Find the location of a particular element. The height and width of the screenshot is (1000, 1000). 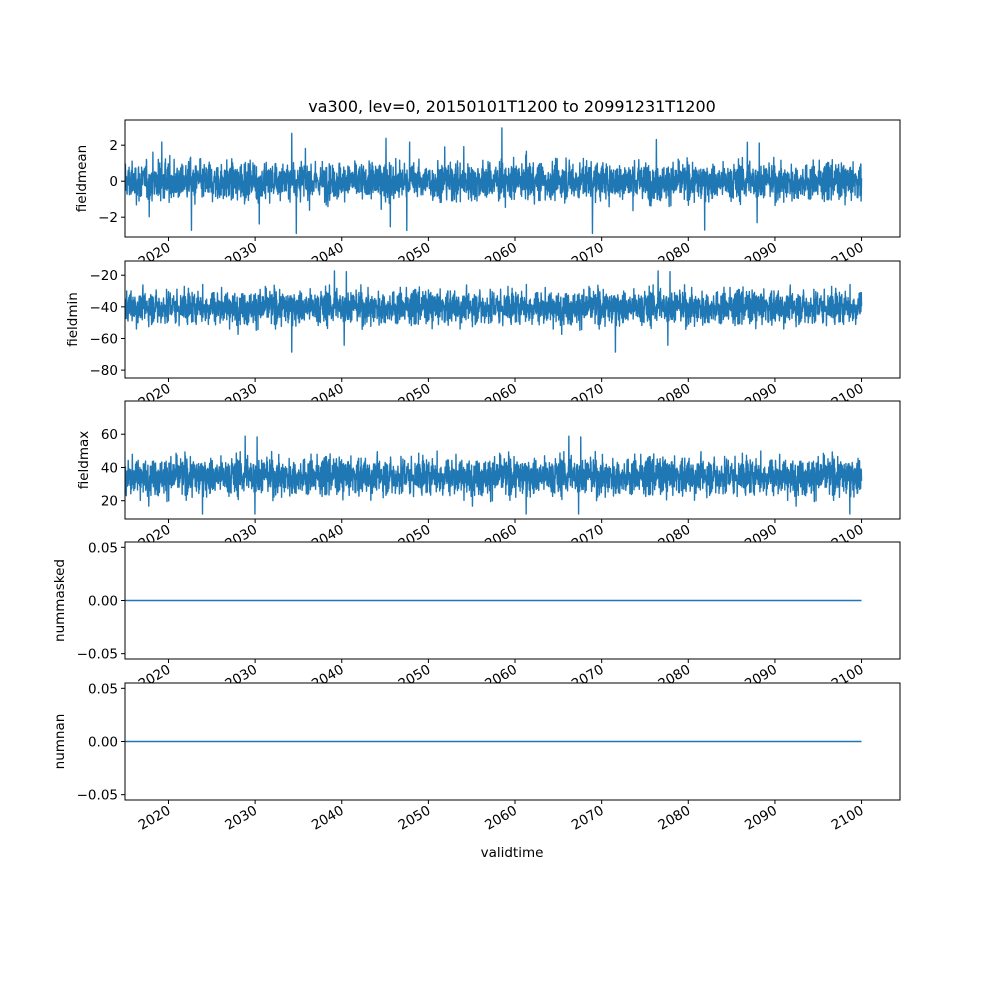

numnan-ytick-label: 0.00 is located at coordinates (103, 743).